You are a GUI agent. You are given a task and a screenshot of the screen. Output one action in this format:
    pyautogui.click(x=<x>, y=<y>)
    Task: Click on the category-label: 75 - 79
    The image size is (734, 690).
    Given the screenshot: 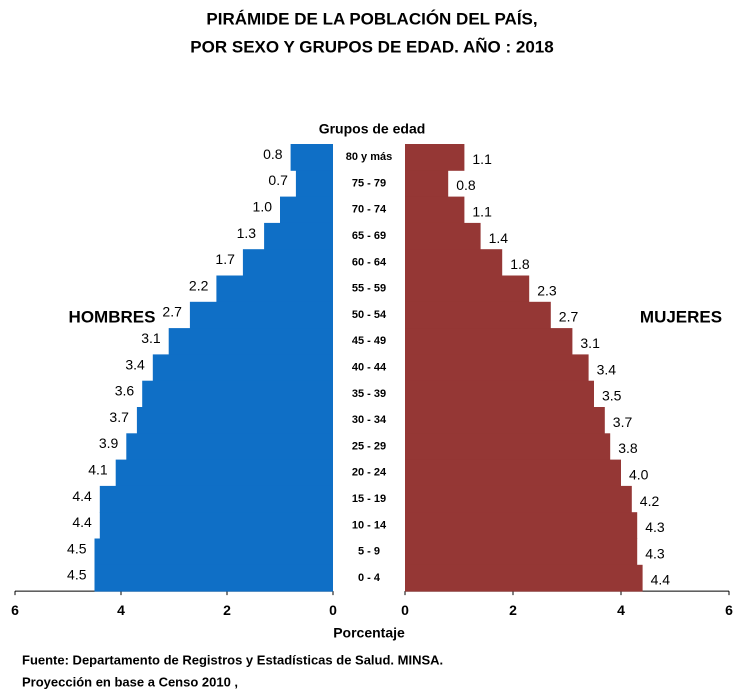 What is the action you would take?
    pyautogui.click(x=369, y=183)
    